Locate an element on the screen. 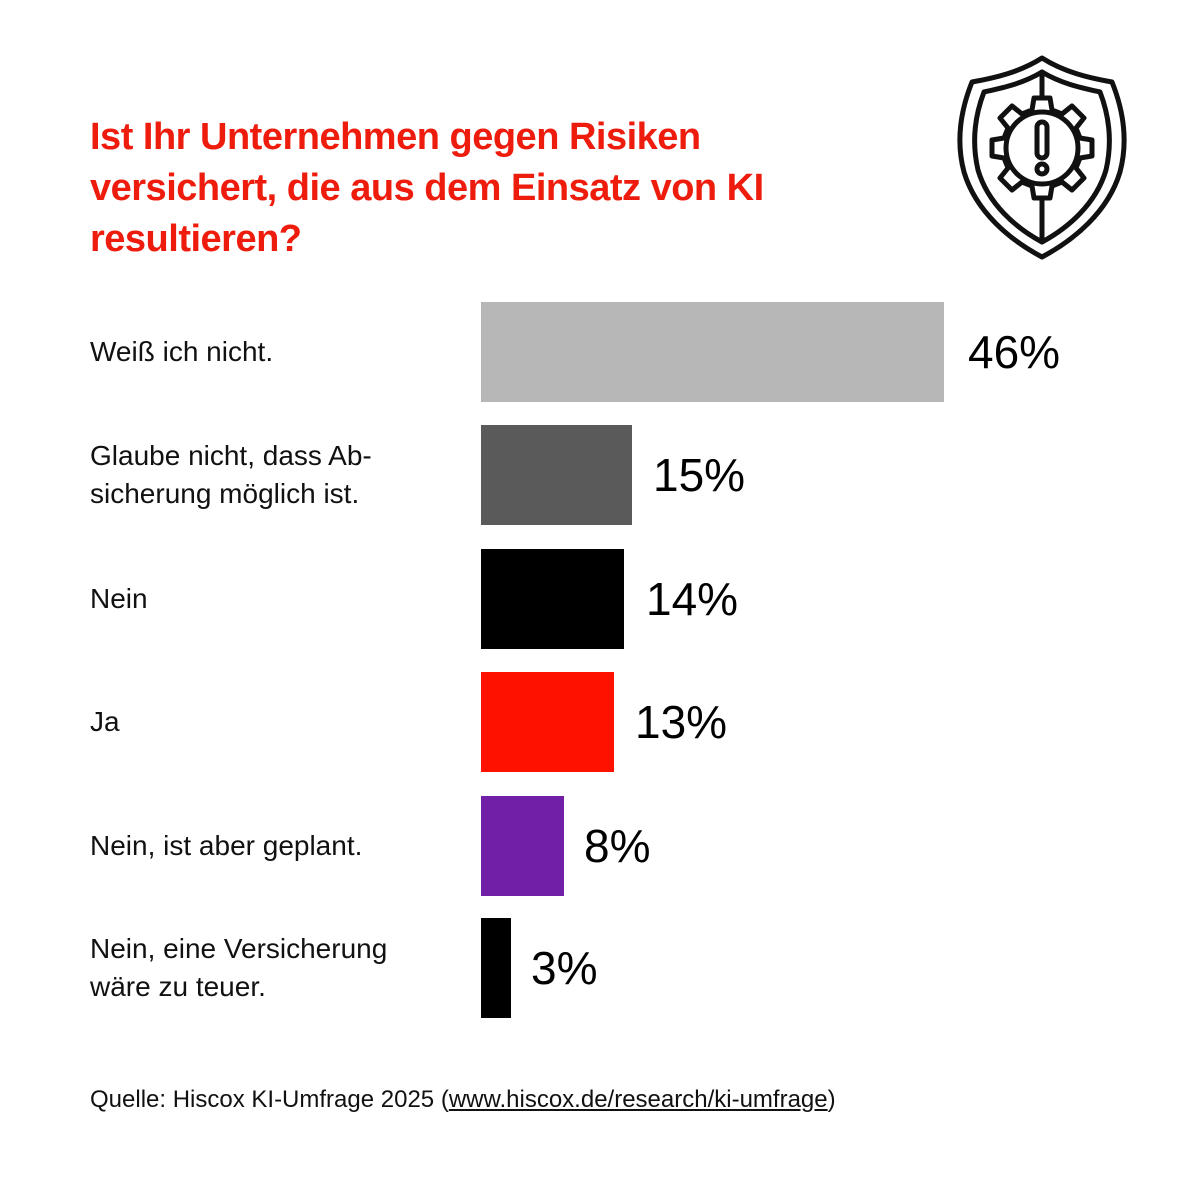 This screenshot has height=1200, width=1200. value-label: 8% is located at coordinates (617, 846).